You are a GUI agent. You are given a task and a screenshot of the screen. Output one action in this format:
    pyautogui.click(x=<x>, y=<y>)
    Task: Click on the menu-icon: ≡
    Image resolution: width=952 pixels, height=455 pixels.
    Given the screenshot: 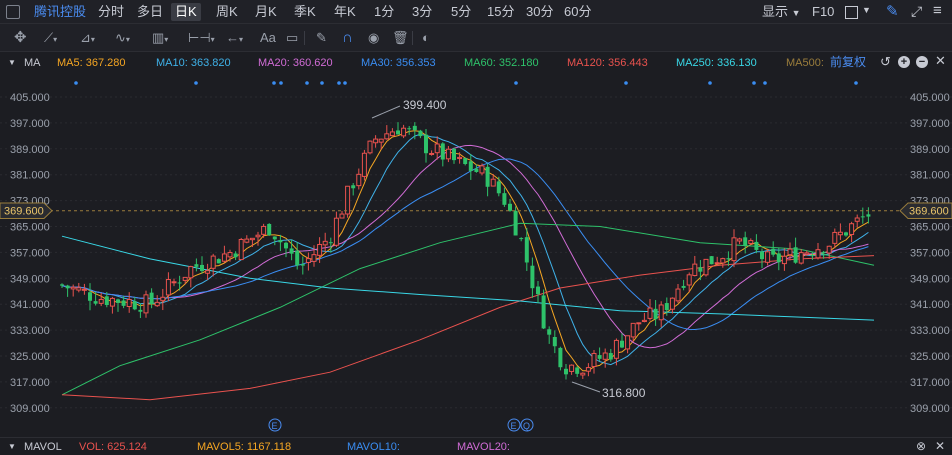 What is the action you would take?
    pyautogui.click(x=937, y=10)
    